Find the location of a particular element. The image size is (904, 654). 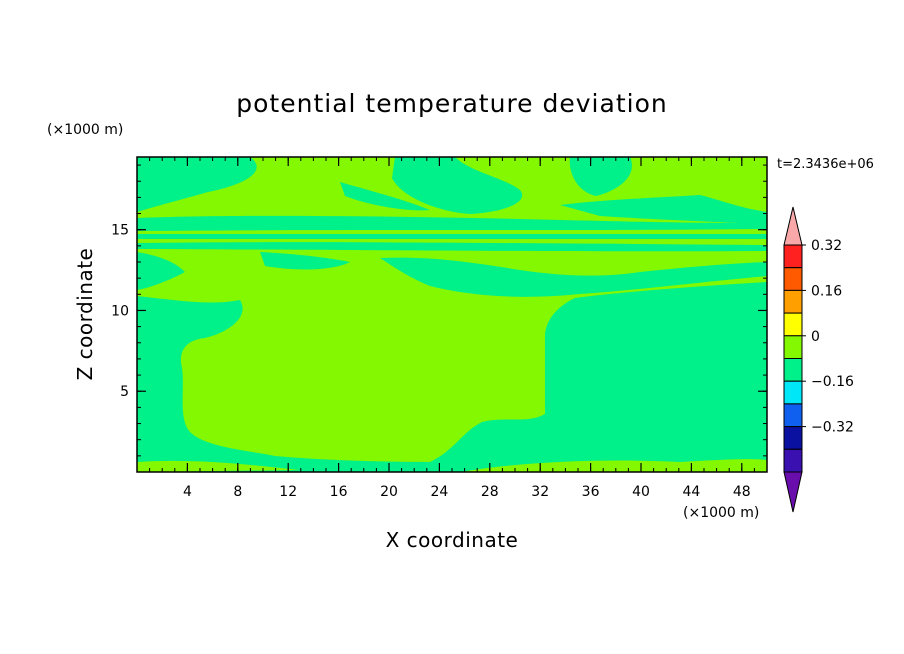

x-tick-label: 16 is located at coordinates (339, 492).